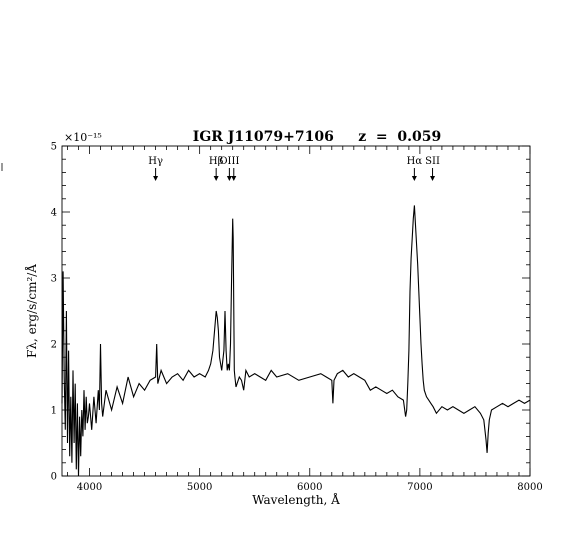 This screenshot has height=536, width=568. What do you see at coordinates (432, 161) in the screenshot?
I see `line-marker-label: SII` at bounding box center [432, 161].